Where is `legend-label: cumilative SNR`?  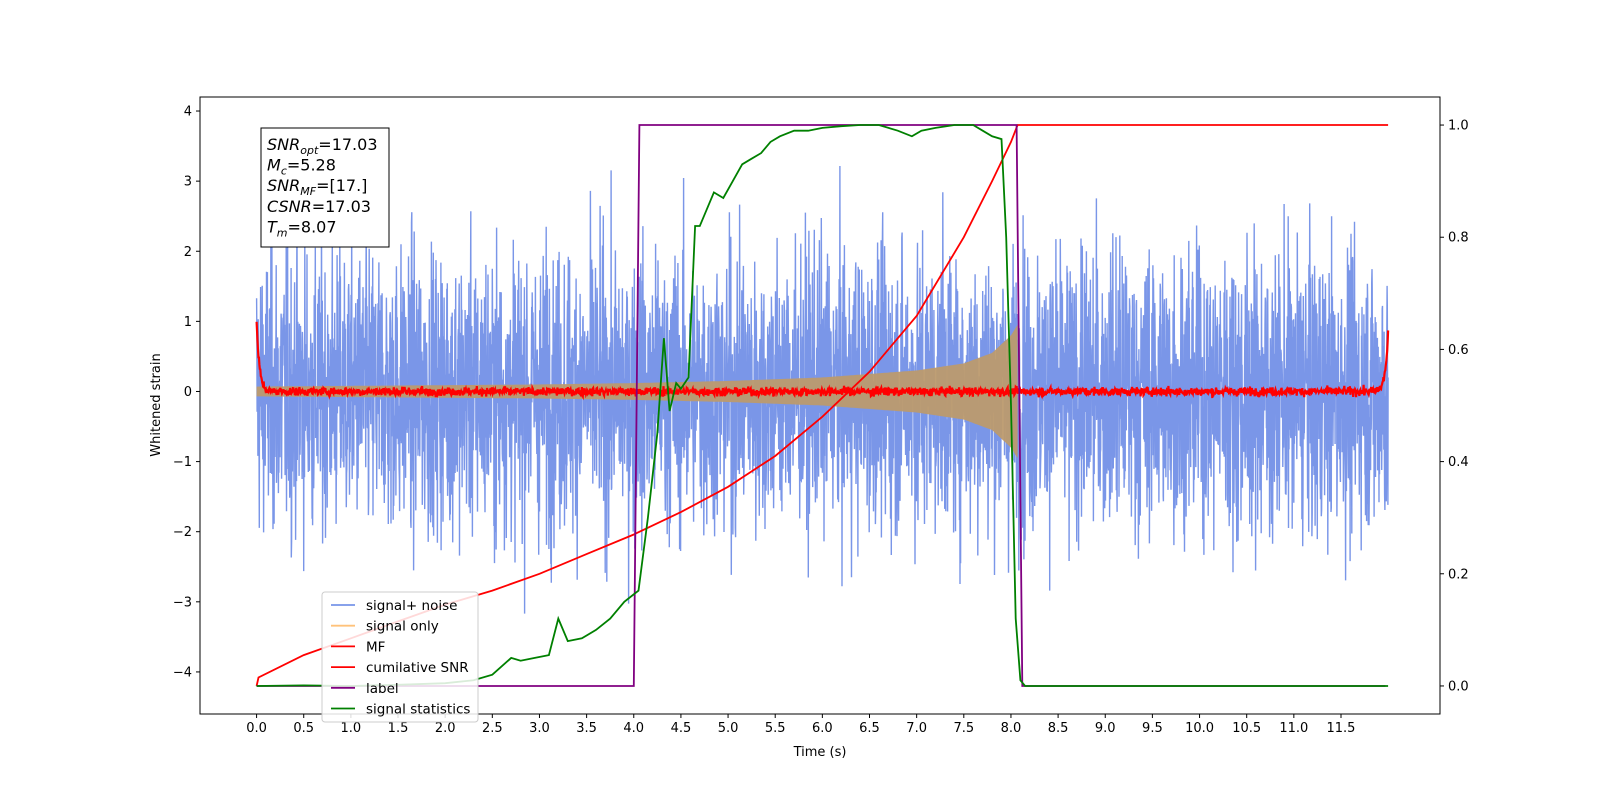
legend-label: cumilative SNR is located at coordinates (417, 668).